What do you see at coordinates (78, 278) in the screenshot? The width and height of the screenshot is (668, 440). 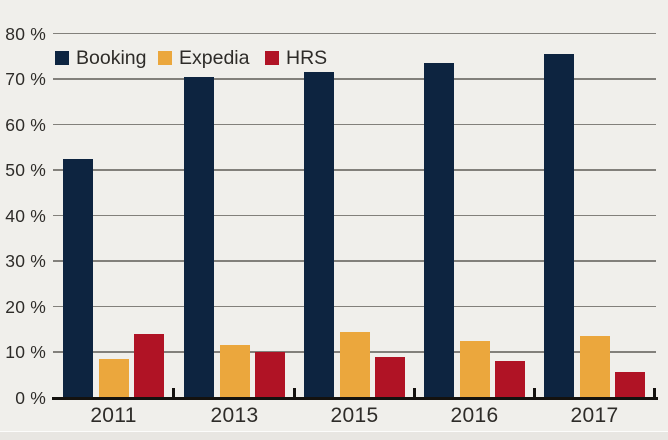 I see `bar-booking-2011` at bounding box center [78, 278].